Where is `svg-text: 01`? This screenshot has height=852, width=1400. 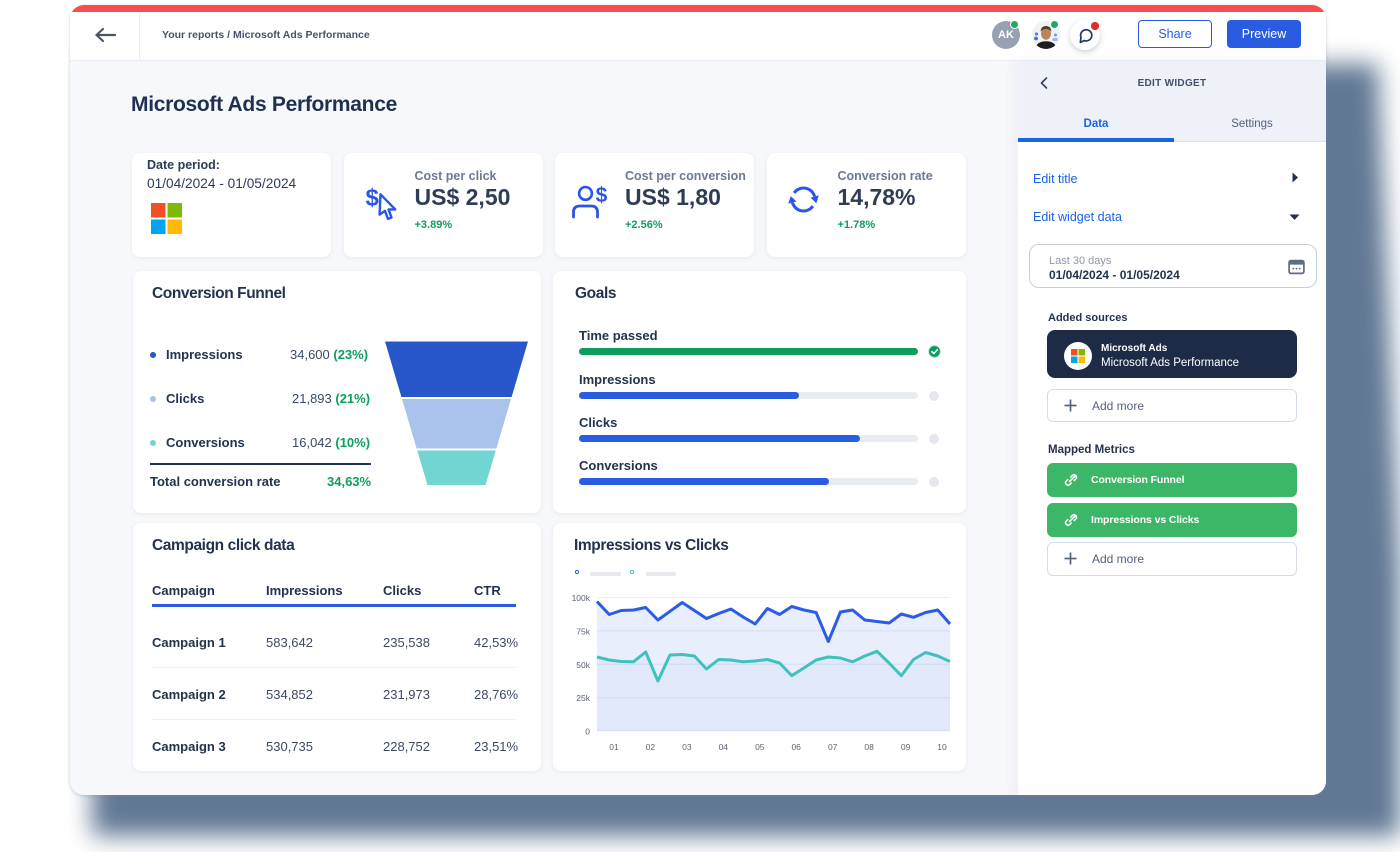
svg-text: 01 is located at coordinates (614, 747).